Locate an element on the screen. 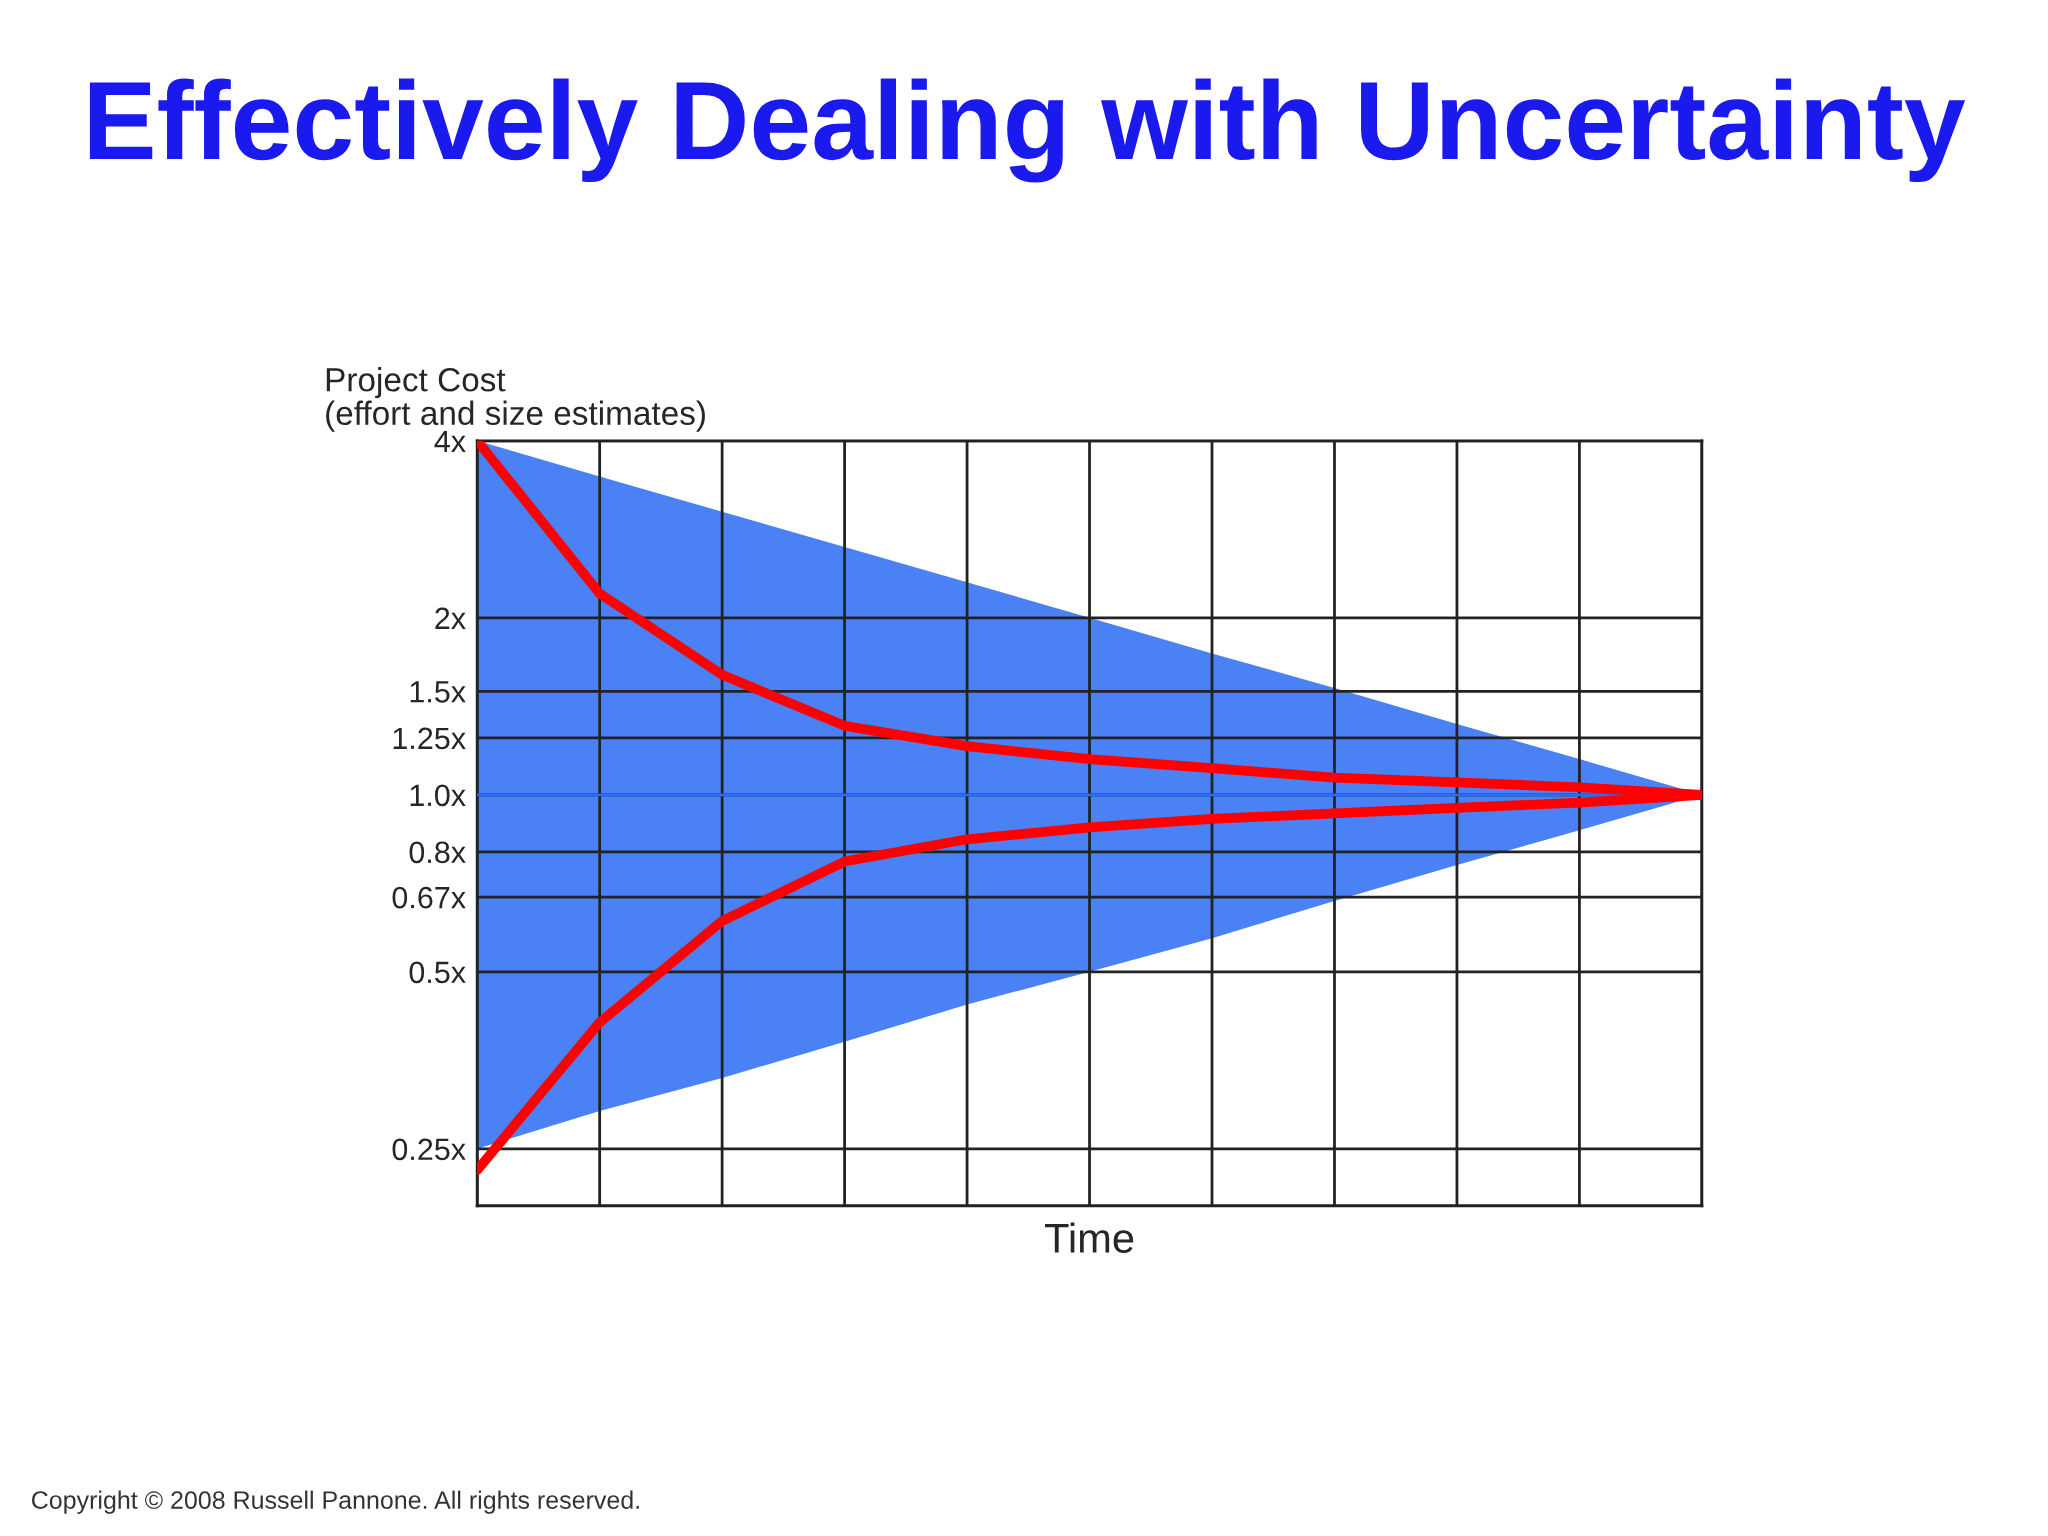 The width and height of the screenshot is (2048, 1536). chart-title: Effectively Dealing with Uncertainty is located at coordinates (1027, 130).